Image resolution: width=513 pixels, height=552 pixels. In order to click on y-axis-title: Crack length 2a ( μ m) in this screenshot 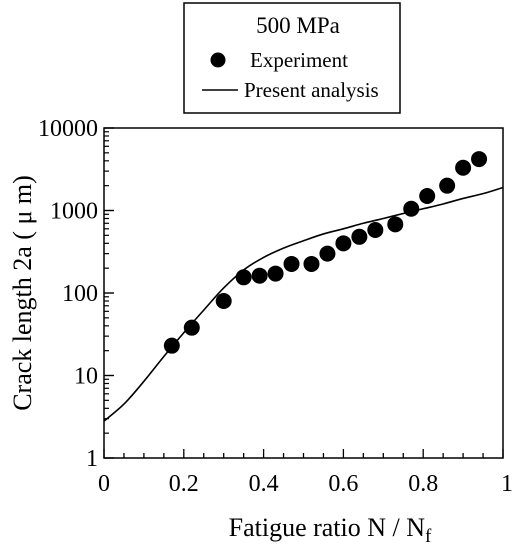, I will do `click(22, 293)`.